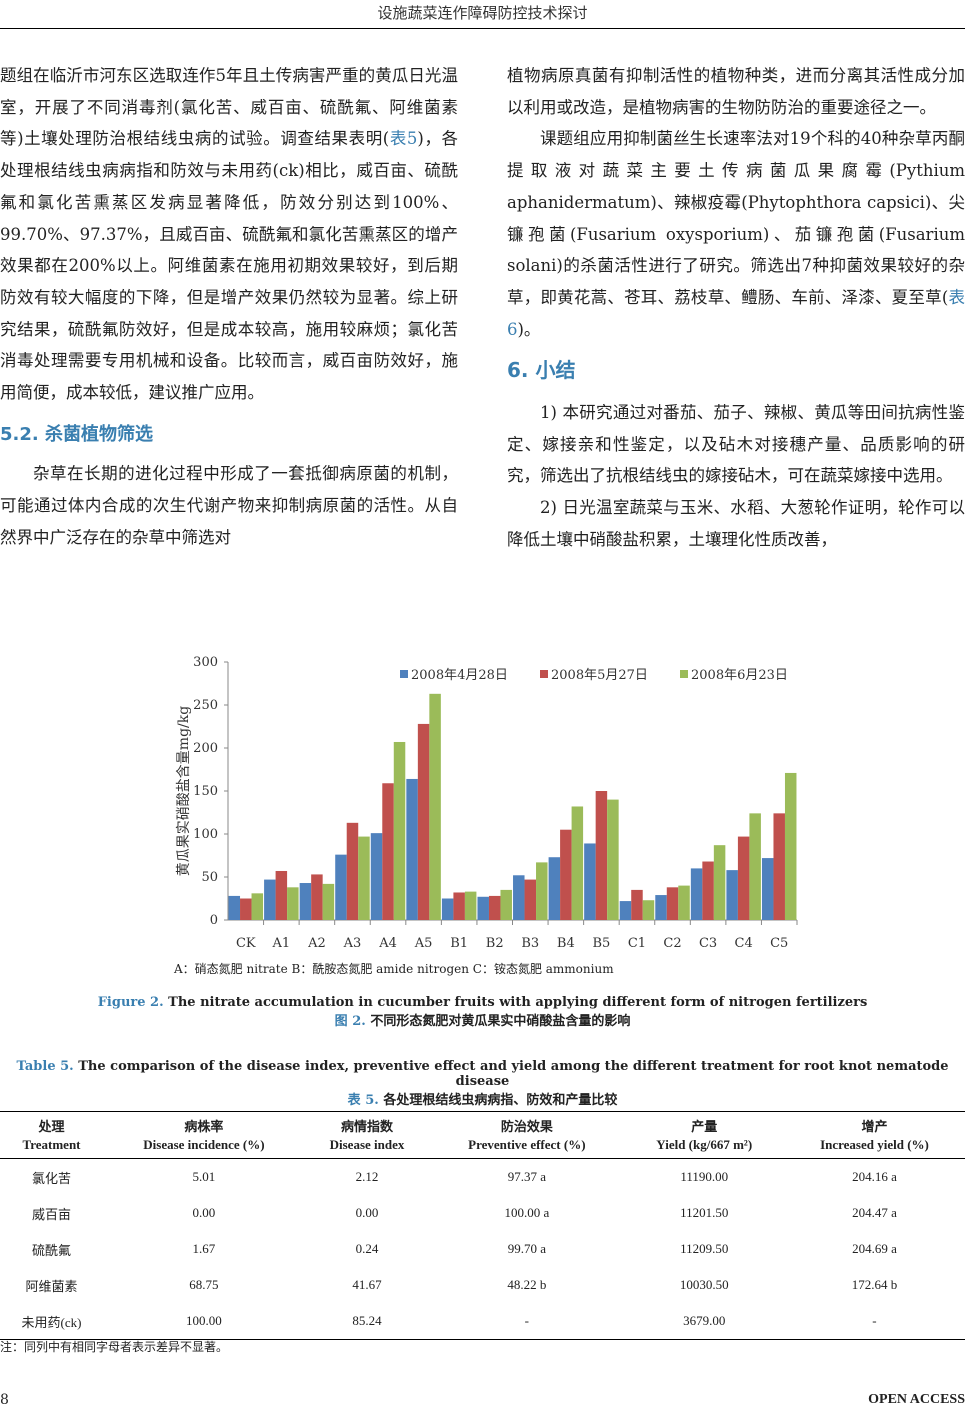 The width and height of the screenshot is (965, 1412). Describe the element at coordinates (874, 1321) in the screenshot. I see `table-cell: -` at that location.